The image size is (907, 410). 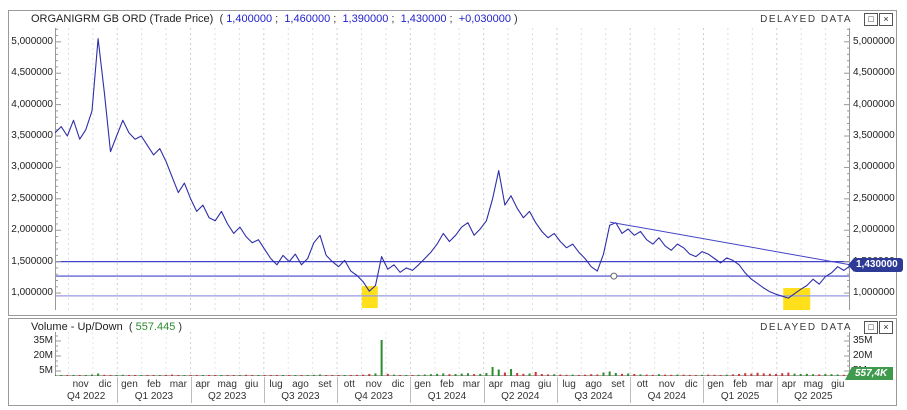 I want to click on price-y-axis-label: 4,000000, so click(x=874, y=104).